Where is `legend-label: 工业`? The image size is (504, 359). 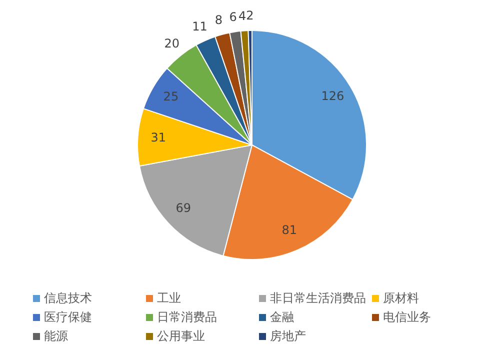 legend-label: 工业 is located at coordinates (169, 298).